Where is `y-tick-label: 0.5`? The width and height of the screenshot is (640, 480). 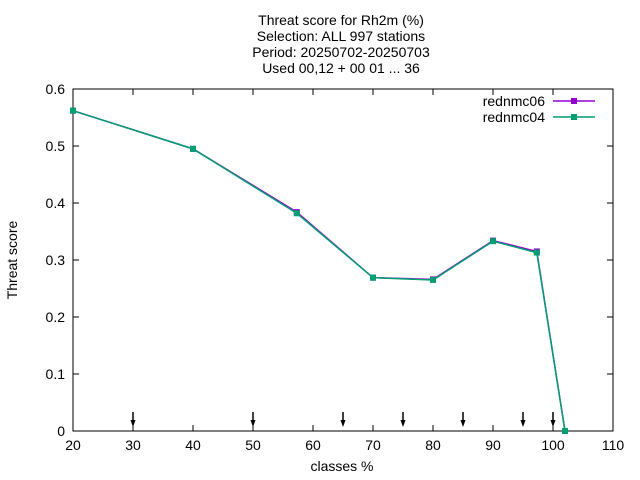 y-tick-label: 0.5 is located at coordinates (56, 146).